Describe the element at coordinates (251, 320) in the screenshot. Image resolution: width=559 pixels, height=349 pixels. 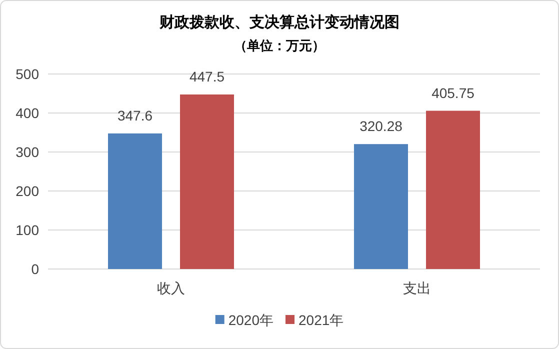
I see `legend-label: 2020年` at that location.